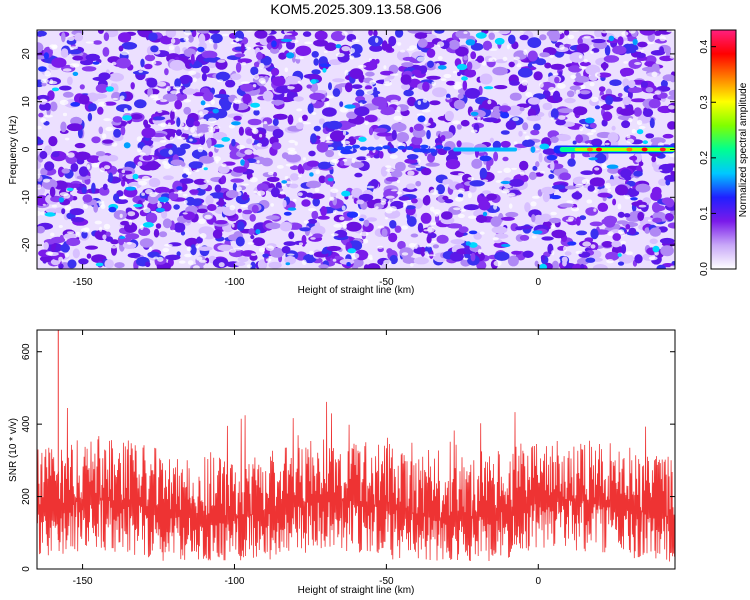 The height and width of the screenshot is (600, 750). What do you see at coordinates (644, 149) in the screenshot?
I see `signal-peak` at bounding box center [644, 149].